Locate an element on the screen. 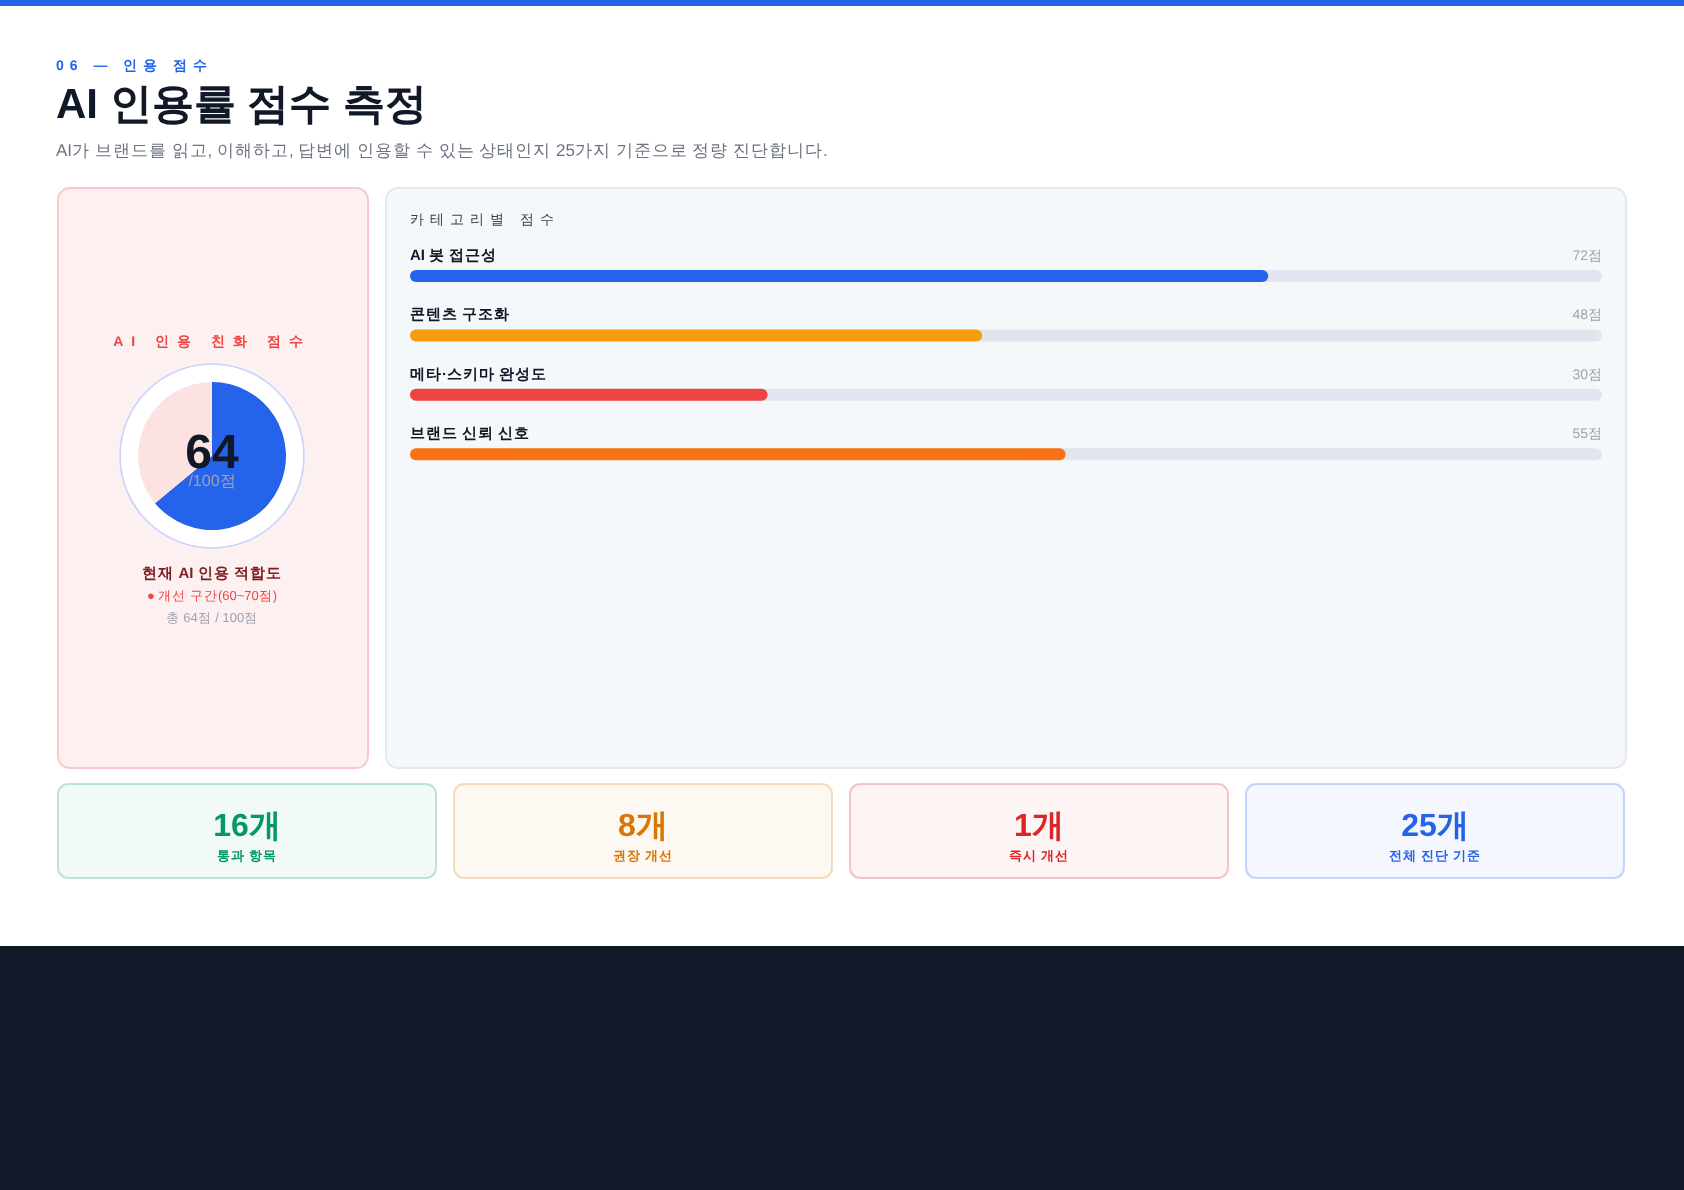 Image resolution: width=1684 pixels, height=1190 pixels. data-label: 16개 is located at coordinates (247, 827).